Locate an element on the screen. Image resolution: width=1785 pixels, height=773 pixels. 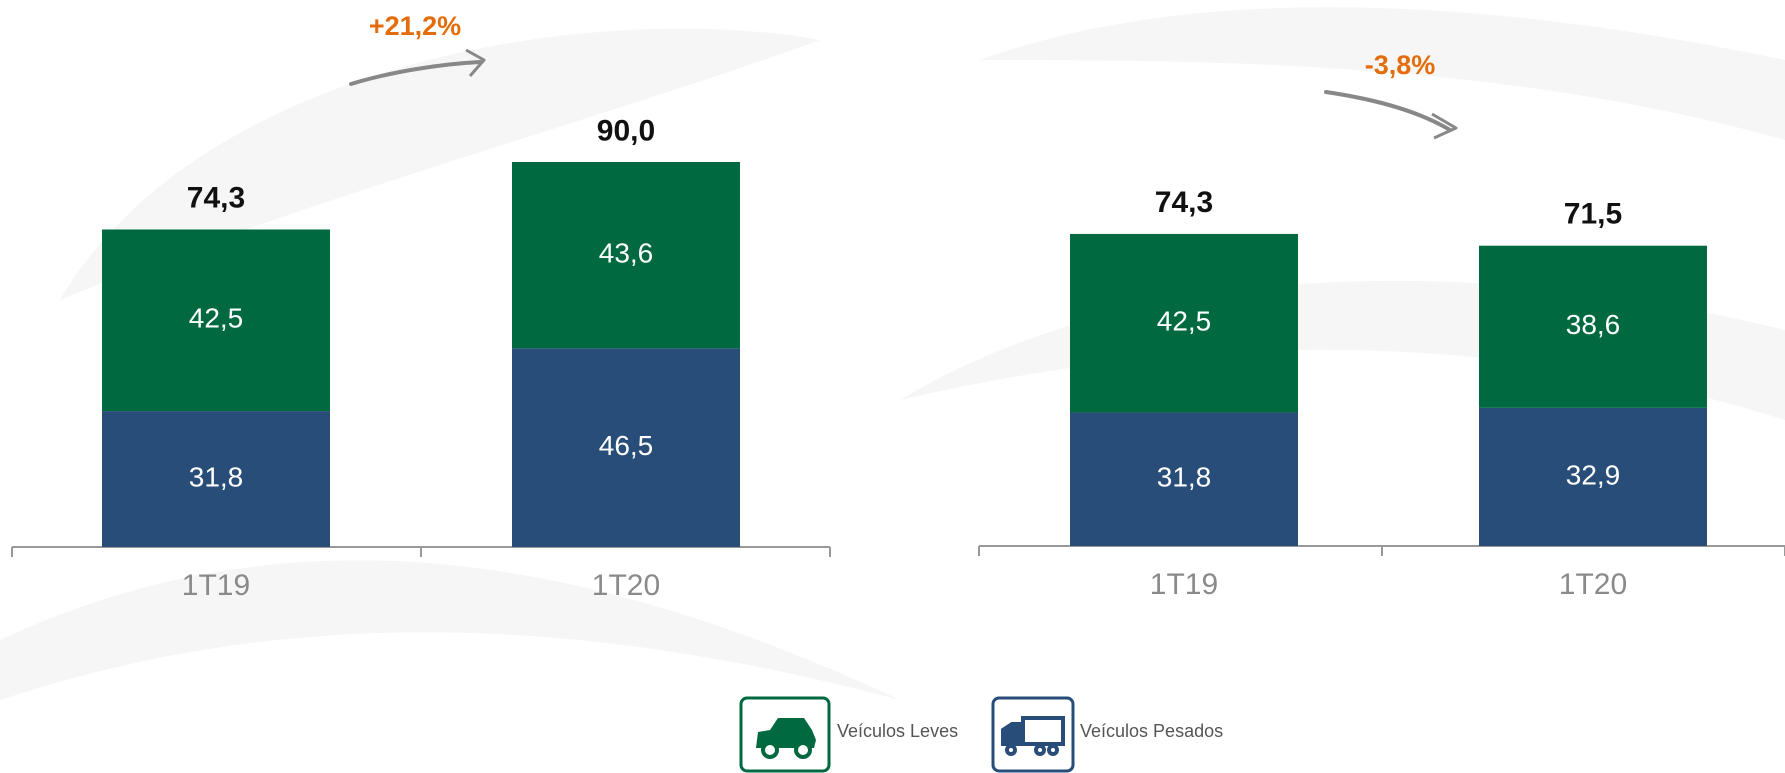
segment-label: 32,9 is located at coordinates (1593, 474).